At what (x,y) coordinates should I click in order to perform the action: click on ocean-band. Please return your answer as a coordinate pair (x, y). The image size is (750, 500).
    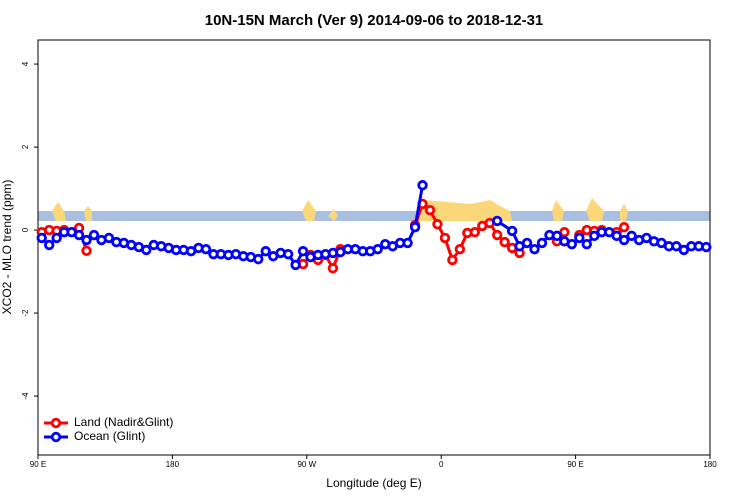
    Looking at the image, I should click on (374, 216).